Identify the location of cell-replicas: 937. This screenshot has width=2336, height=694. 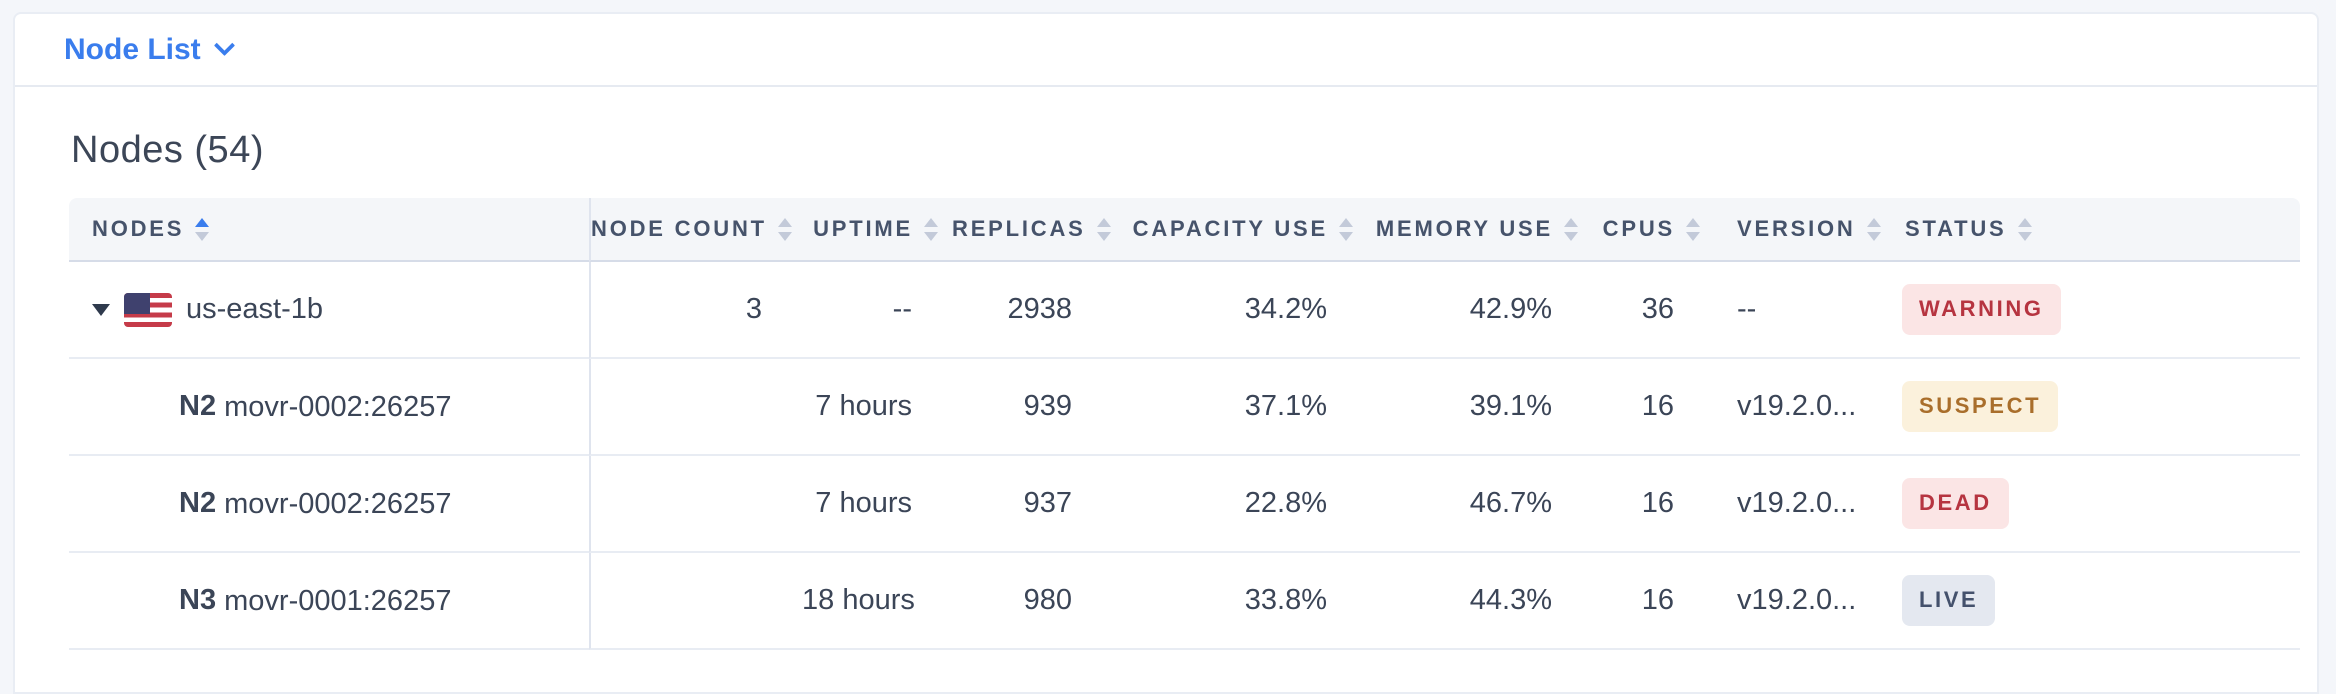
(1032, 504).